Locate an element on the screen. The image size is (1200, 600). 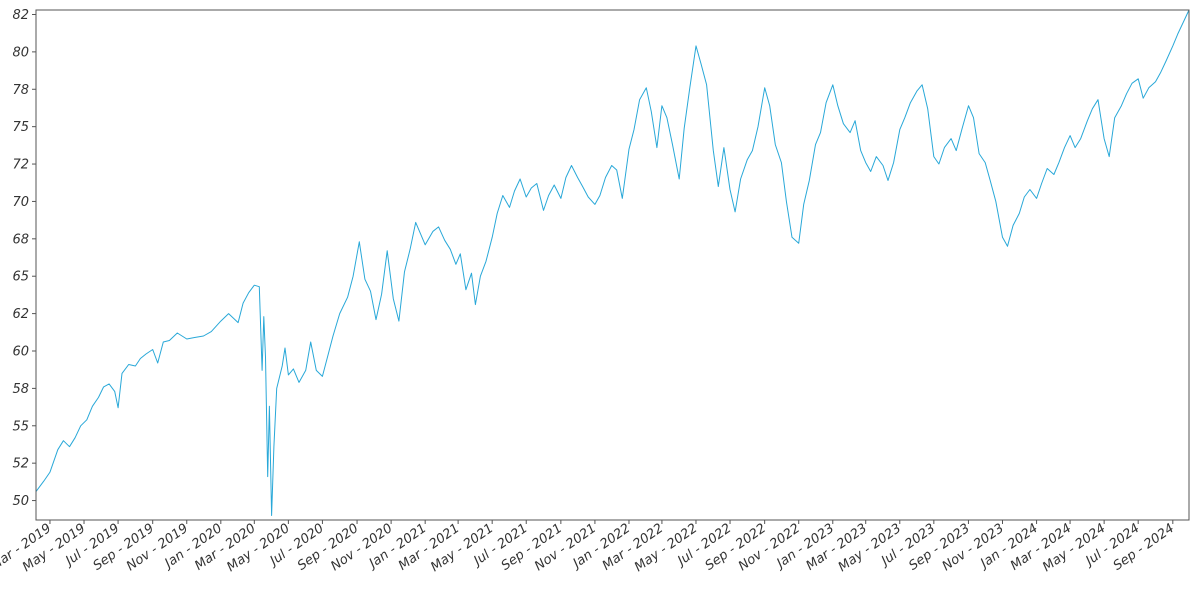
y-tick-label: 62 is located at coordinates (20, 314).